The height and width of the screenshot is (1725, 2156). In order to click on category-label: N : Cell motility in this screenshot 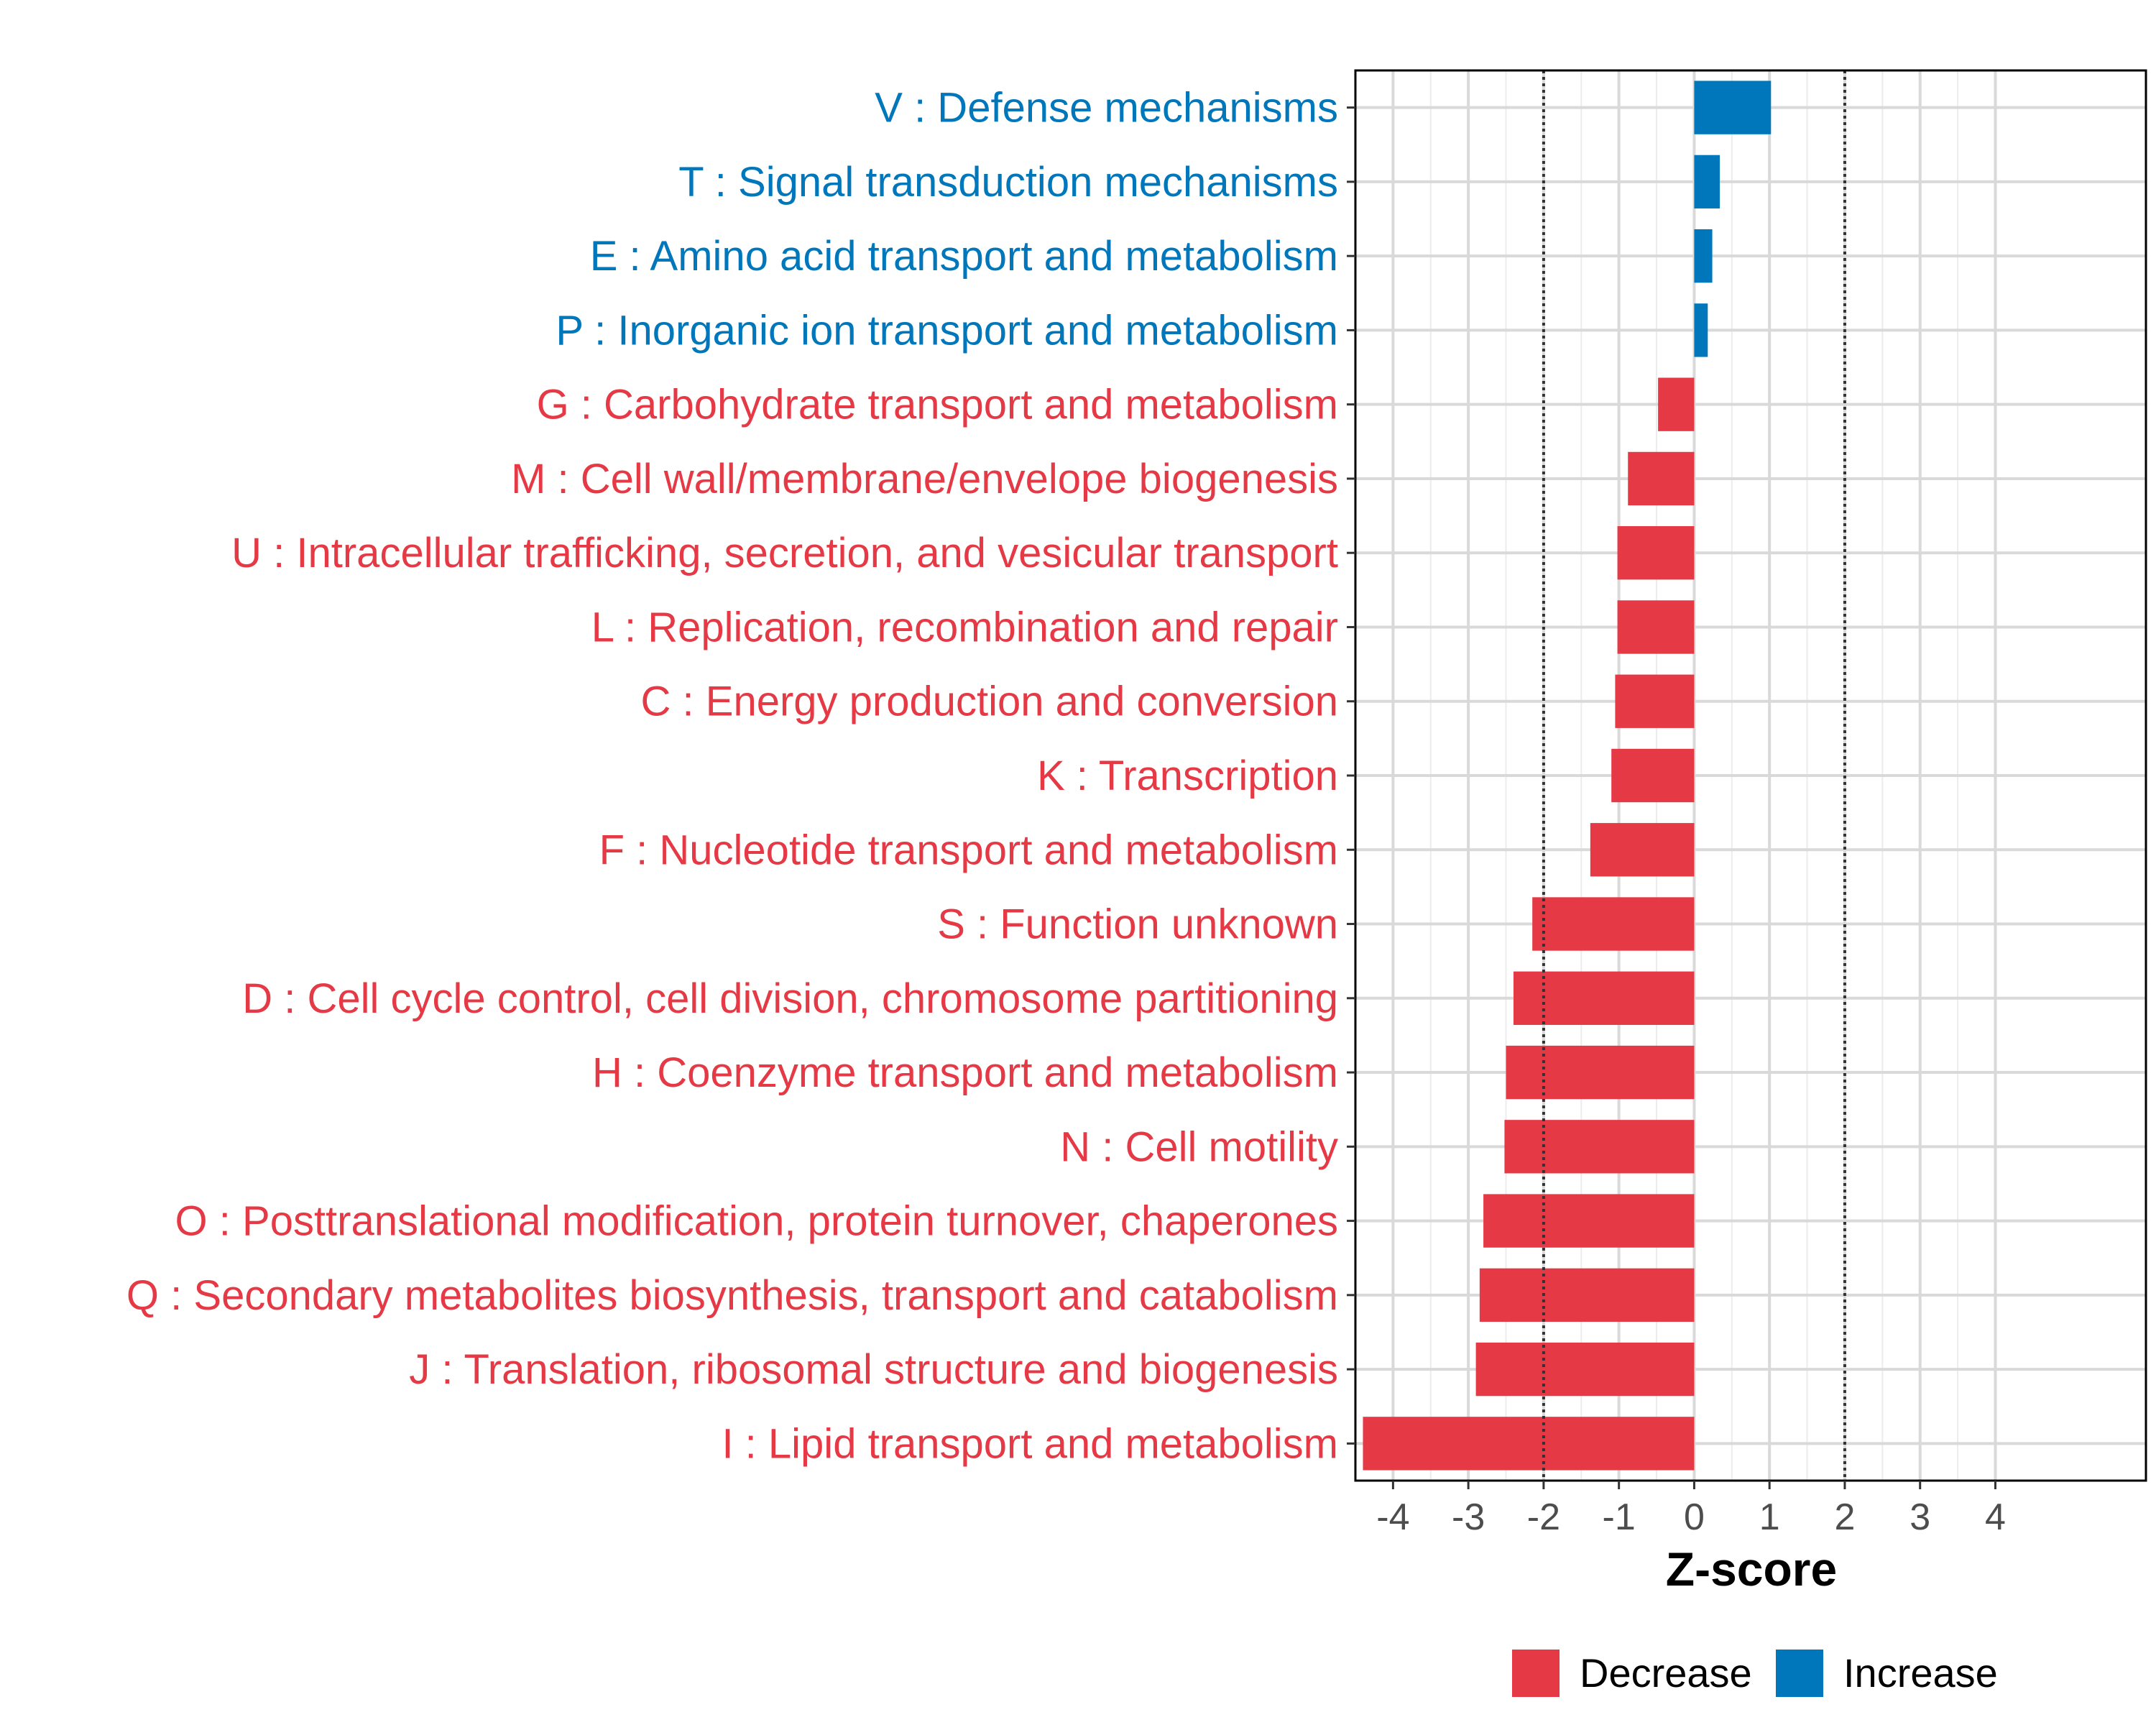, I will do `click(1199, 1146)`.